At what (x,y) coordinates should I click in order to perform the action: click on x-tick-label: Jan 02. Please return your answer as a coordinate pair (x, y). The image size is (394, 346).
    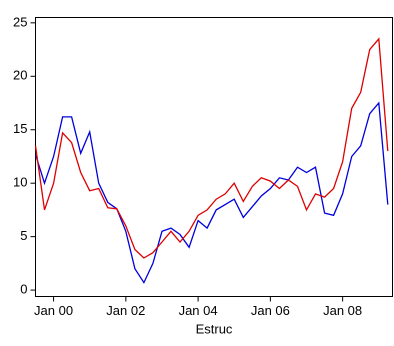
    Looking at the image, I should click on (125, 310).